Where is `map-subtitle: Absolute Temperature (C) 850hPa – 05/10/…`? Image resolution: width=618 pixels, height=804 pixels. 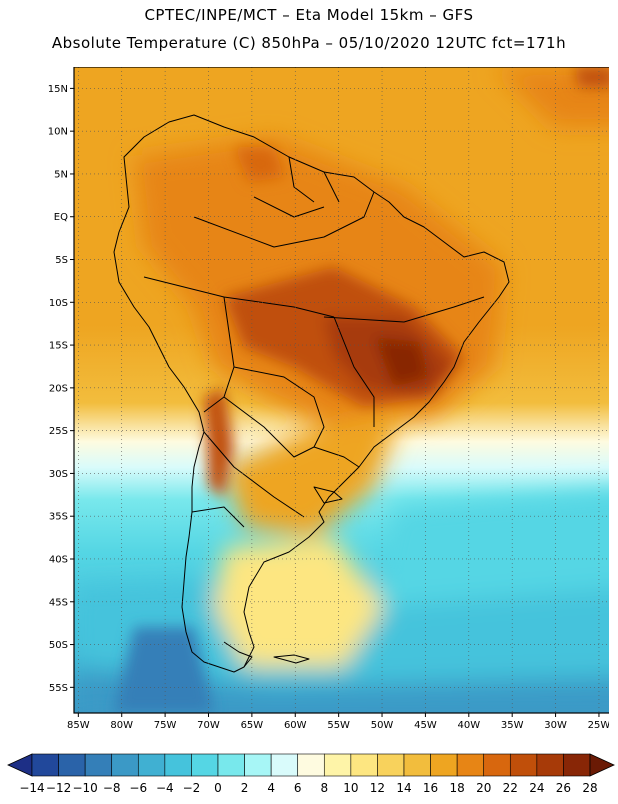
map-subtitle: Absolute Temperature (C) 850hPa – 05/10/… is located at coordinates (309, 43).